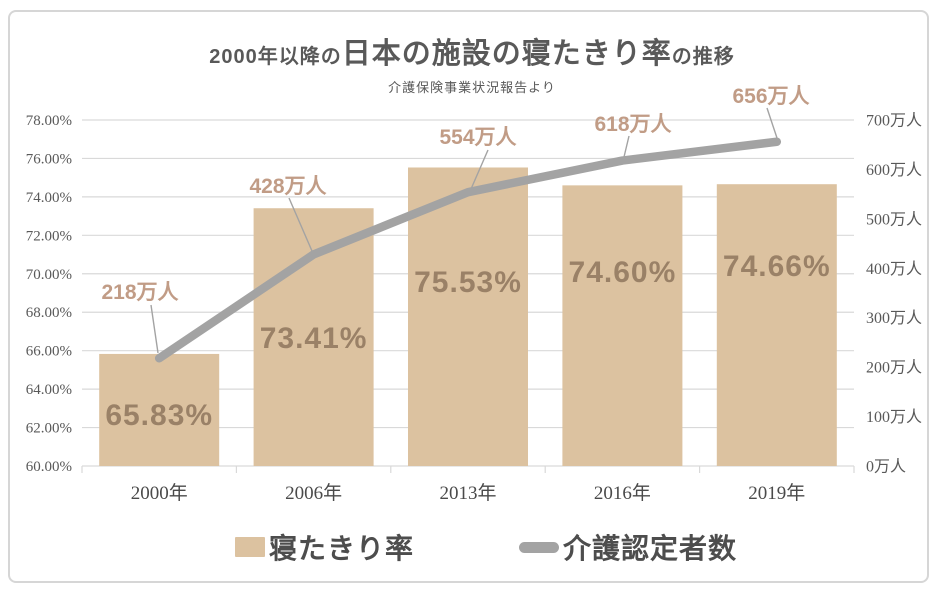 Image resolution: width=944 pixels, height=596 pixels. What do you see at coordinates (341, 548) in the screenshot?
I see `legend-bar-label: 寝たきり率` at bounding box center [341, 548].